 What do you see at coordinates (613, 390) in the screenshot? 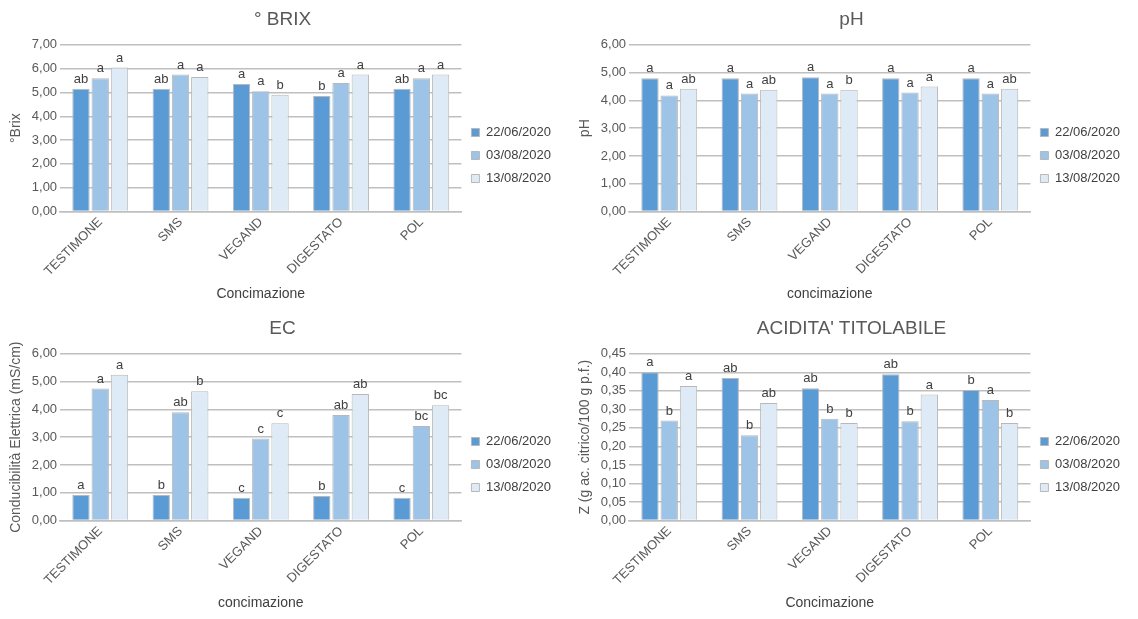
I see `y-tick-label: 0,35` at bounding box center [613, 390].